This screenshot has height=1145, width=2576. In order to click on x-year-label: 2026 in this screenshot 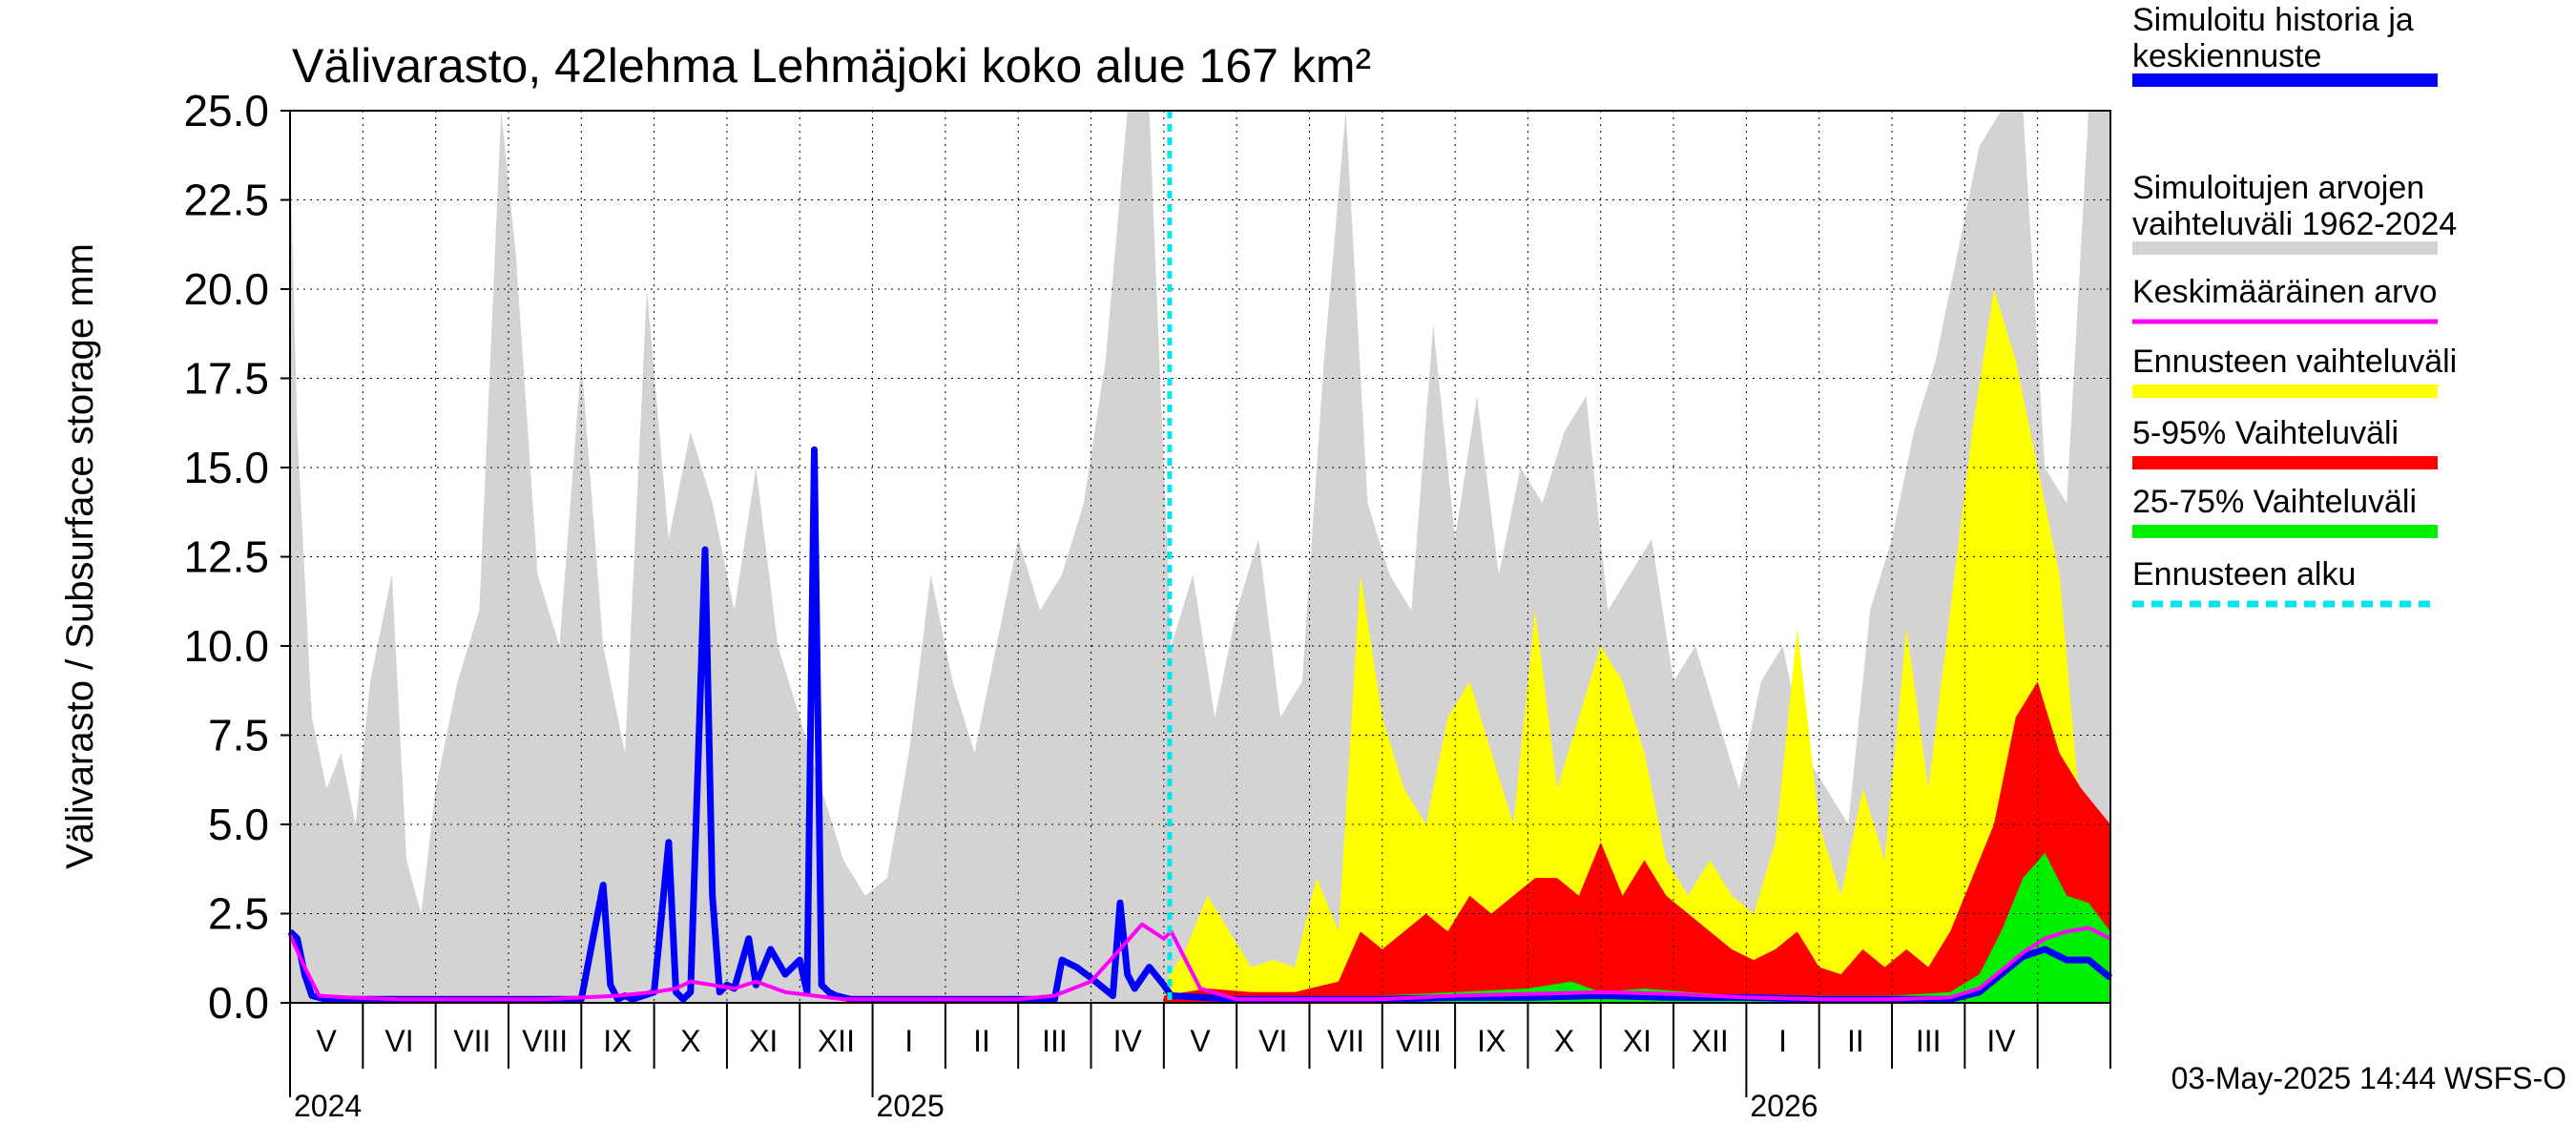, I will do `click(1784, 1106)`.